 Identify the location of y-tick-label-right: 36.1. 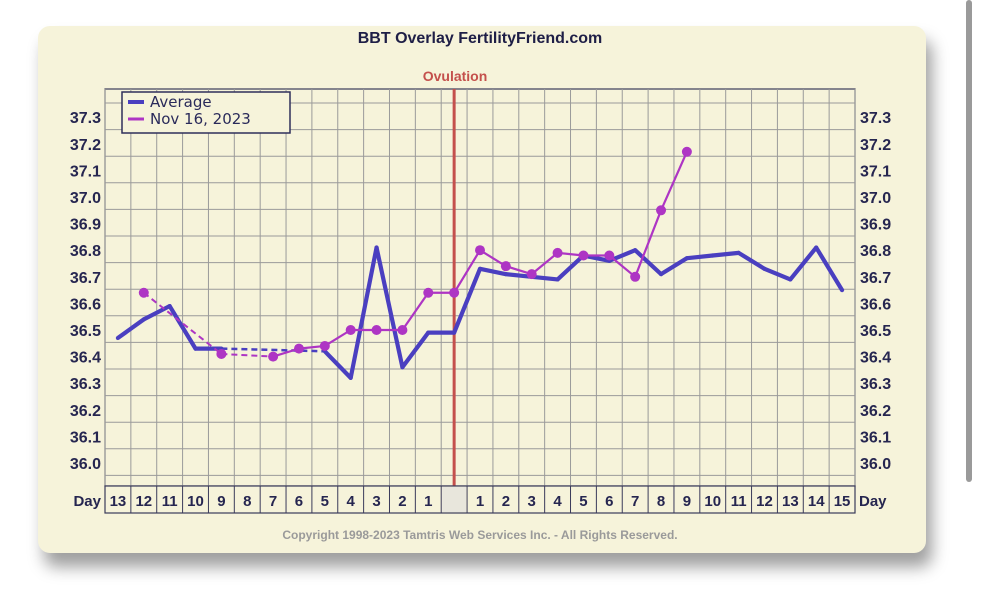
(875, 437).